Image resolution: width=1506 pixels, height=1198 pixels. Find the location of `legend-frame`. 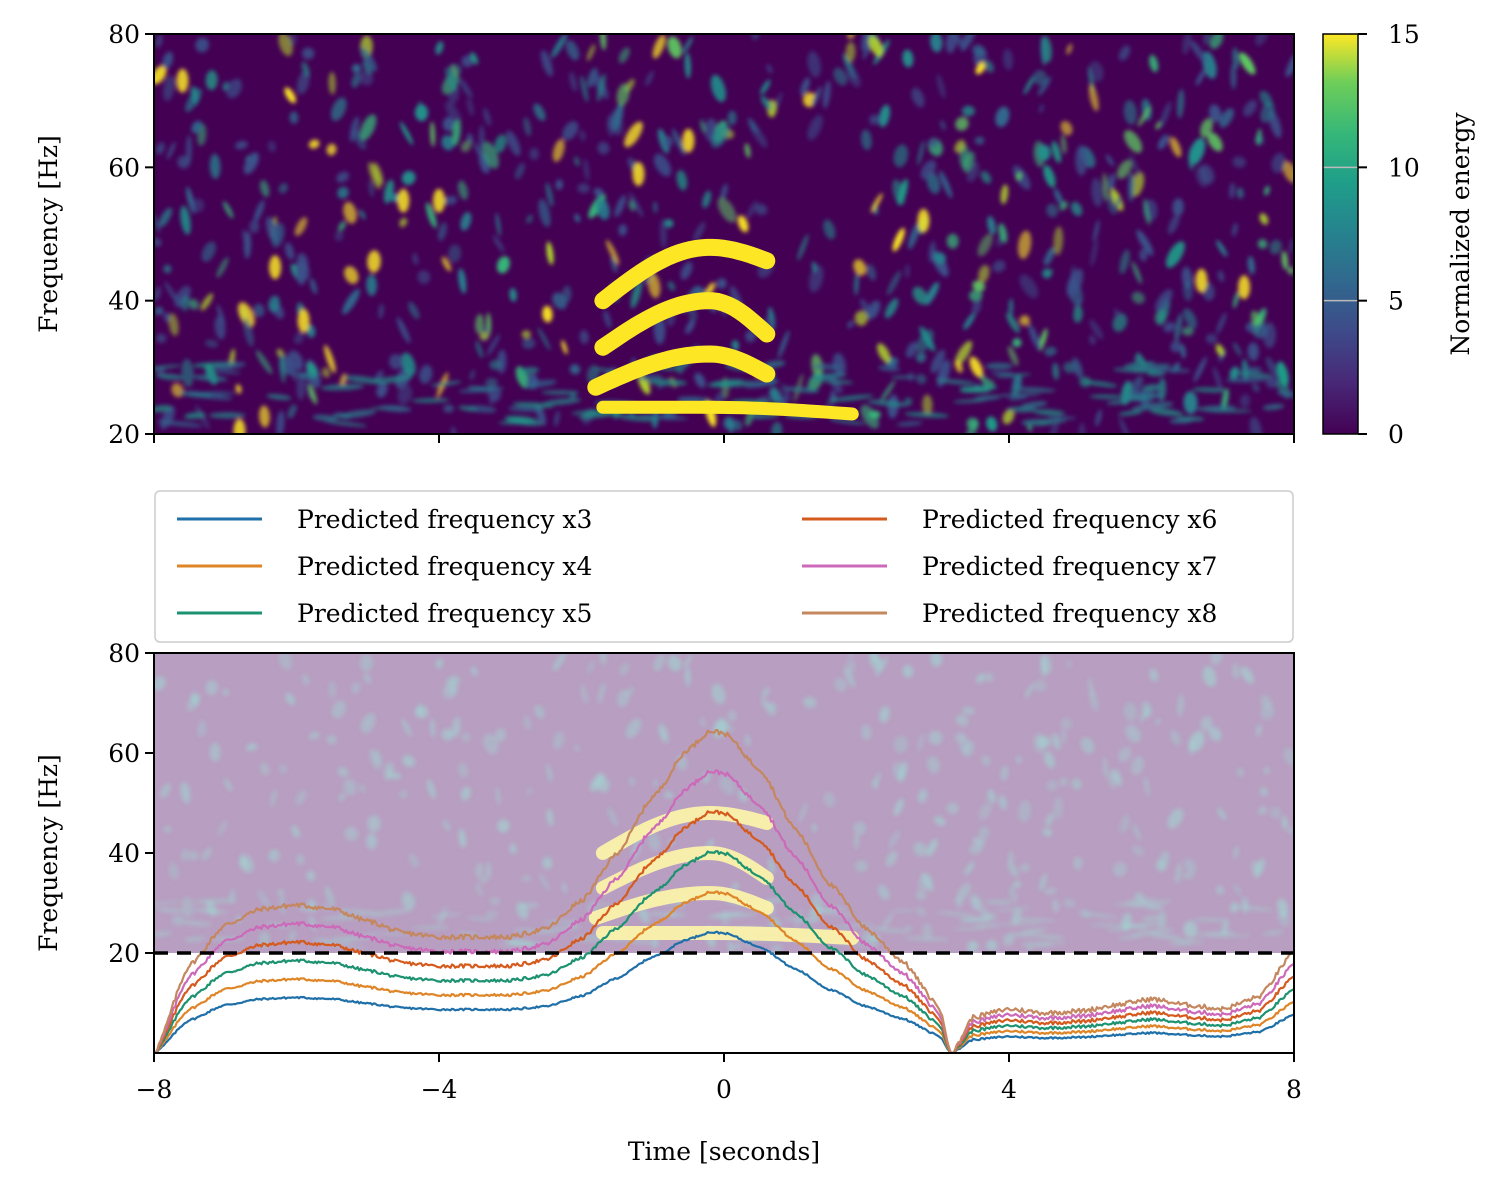

legend-frame is located at coordinates (724, 566).